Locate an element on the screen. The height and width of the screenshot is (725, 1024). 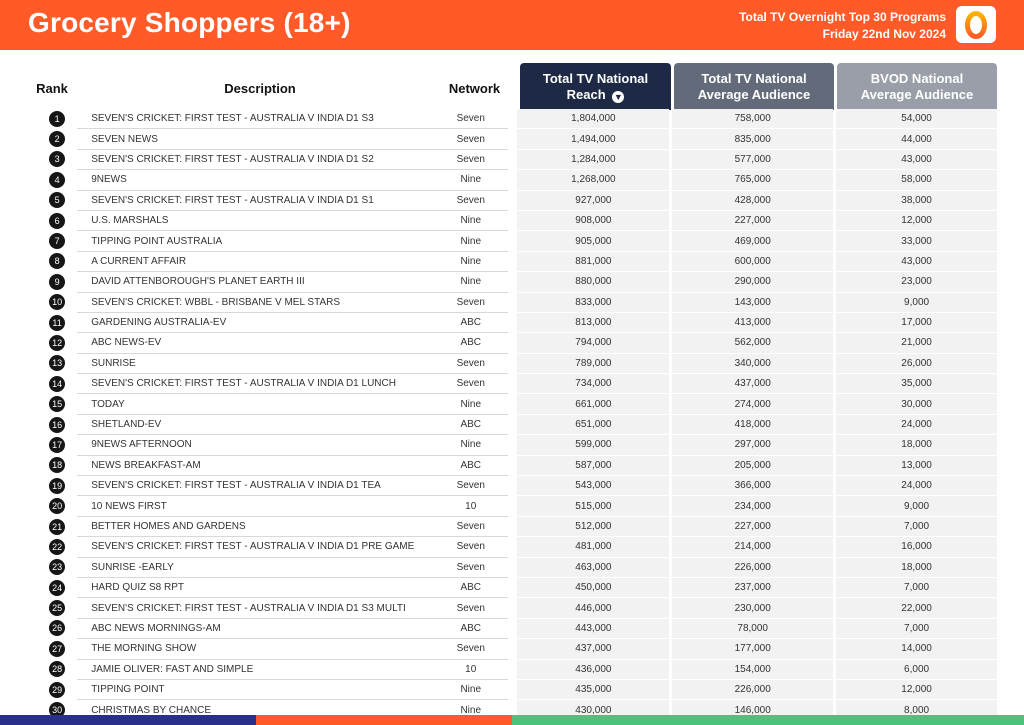
rank-badge: 19 is located at coordinates (57, 485).